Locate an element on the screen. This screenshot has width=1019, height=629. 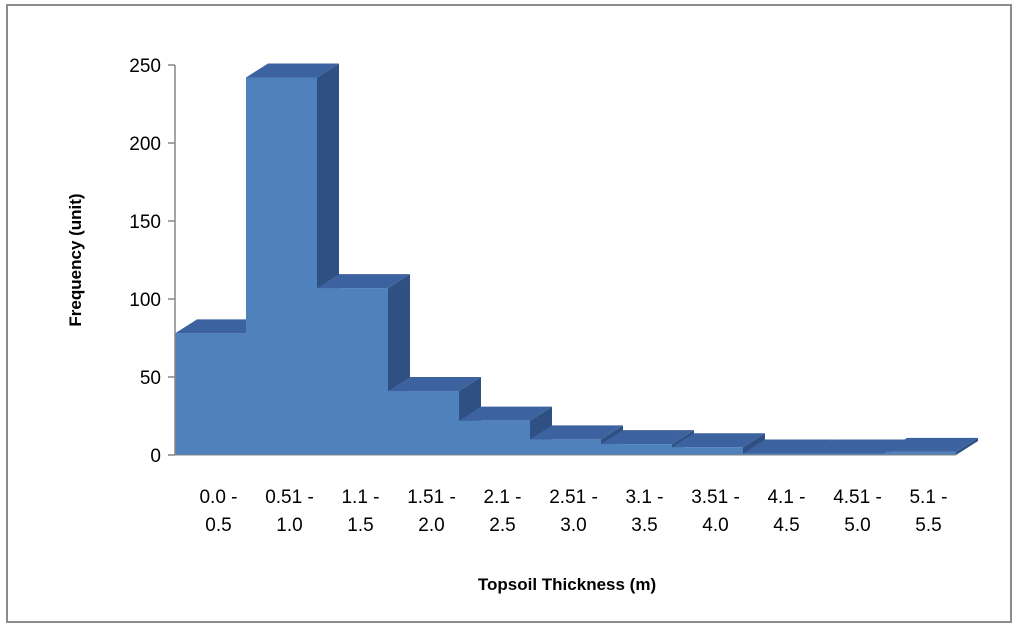
x-axis-title: Topsoil Thickness (m) is located at coordinates (567, 584).